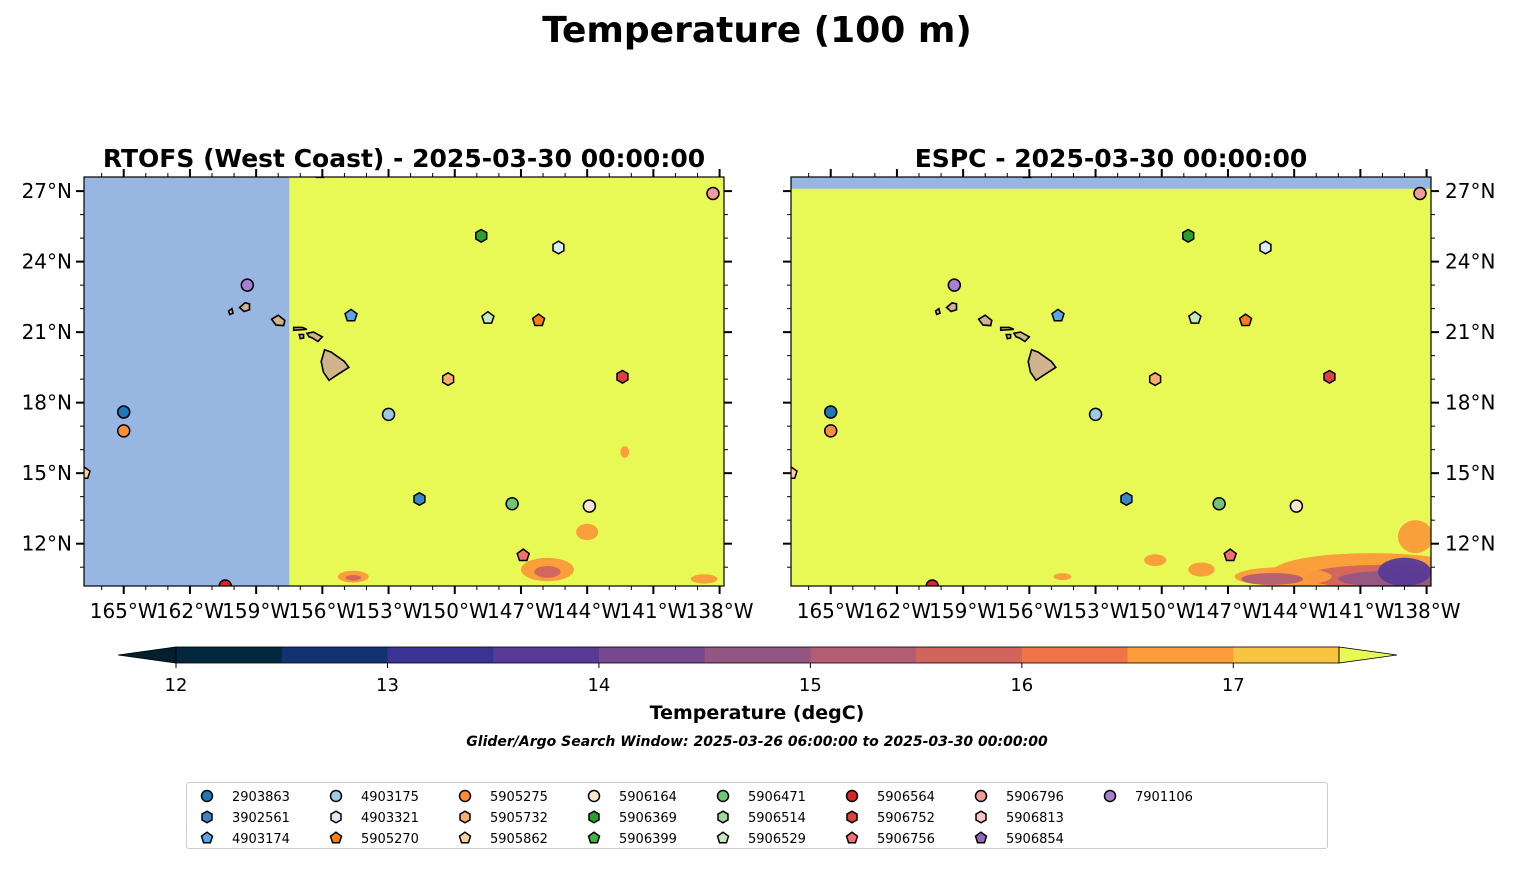 The height and width of the screenshot is (889, 1514). What do you see at coordinates (1008, 336) in the screenshot?
I see `lanai-island` at bounding box center [1008, 336].